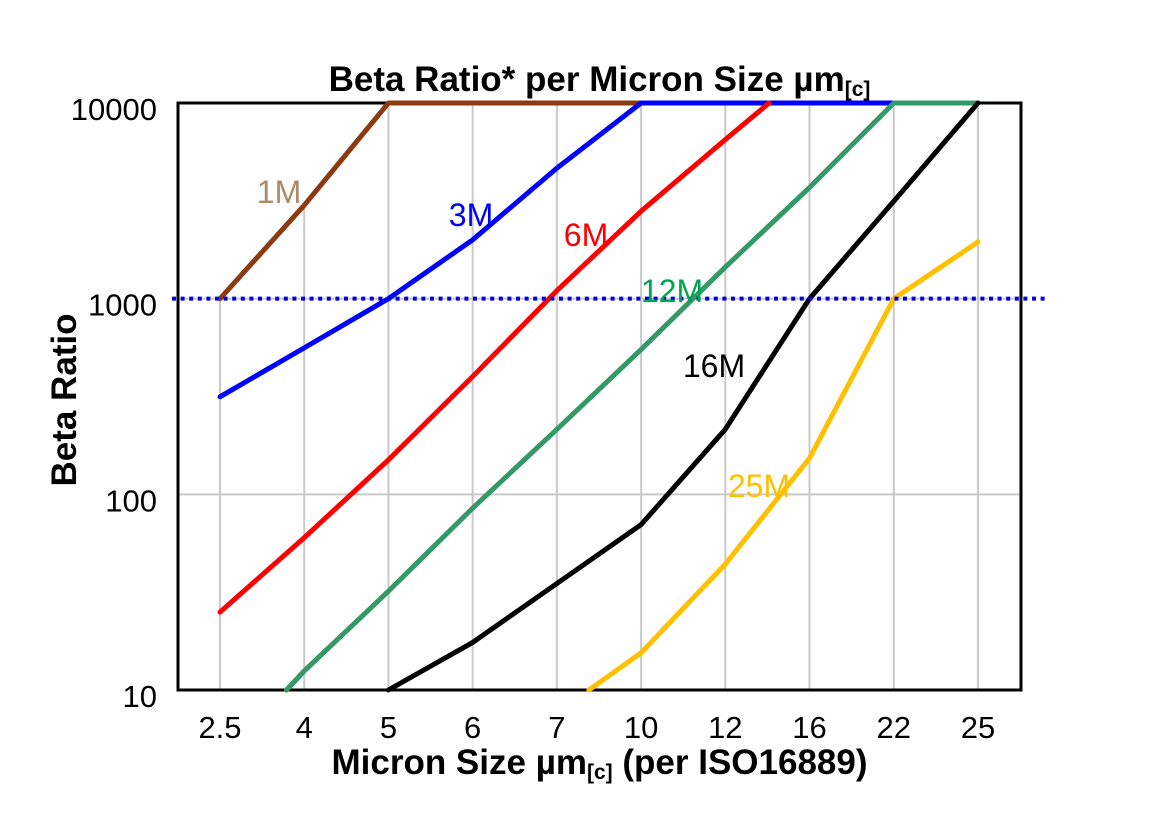  What do you see at coordinates (430, 201) in the screenshot?
I see `series-line-1M` at bounding box center [430, 201].